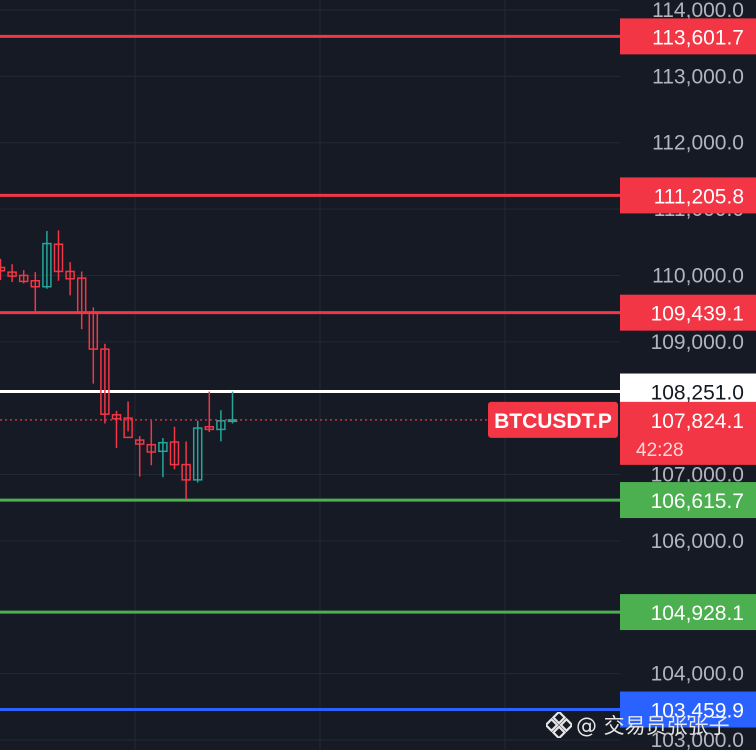 The width and height of the screenshot is (756, 750). Describe the element at coordinates (559, 725) in the screenshot. I see `binance-square-icon` at that location.